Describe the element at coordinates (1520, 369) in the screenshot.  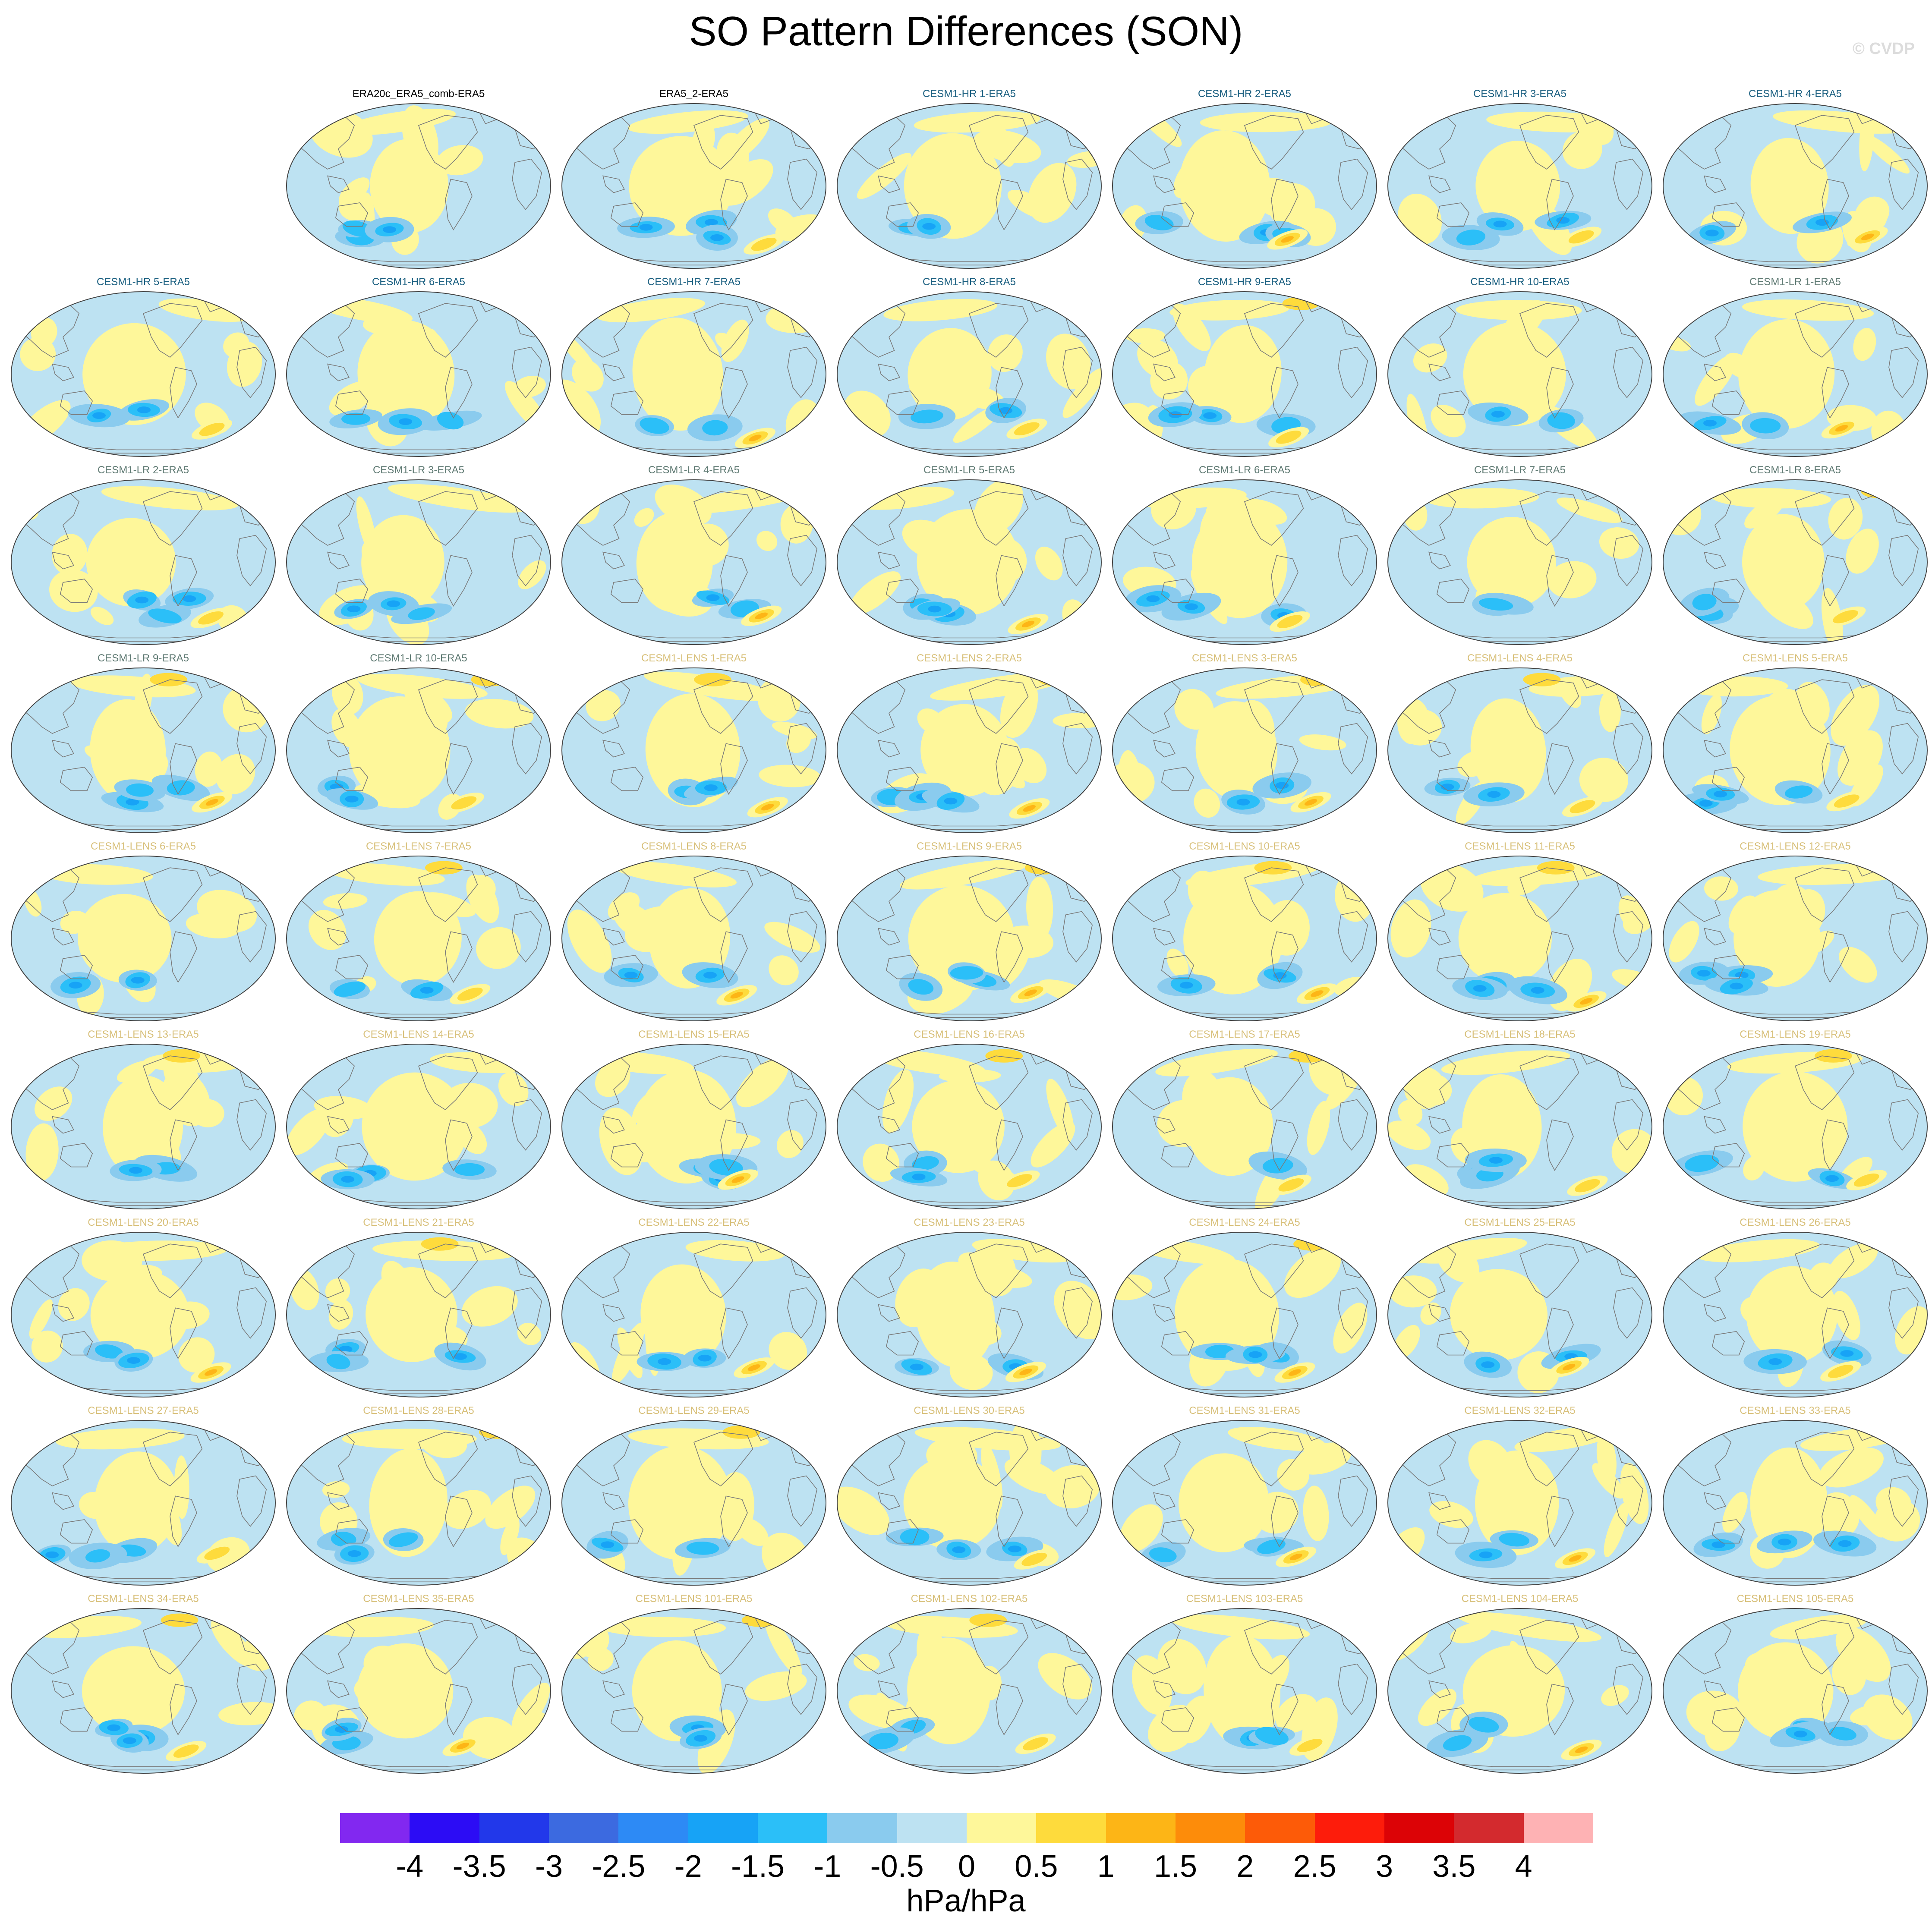
I see `map-panel: CESM1-HR 10-ERA5` at that location.